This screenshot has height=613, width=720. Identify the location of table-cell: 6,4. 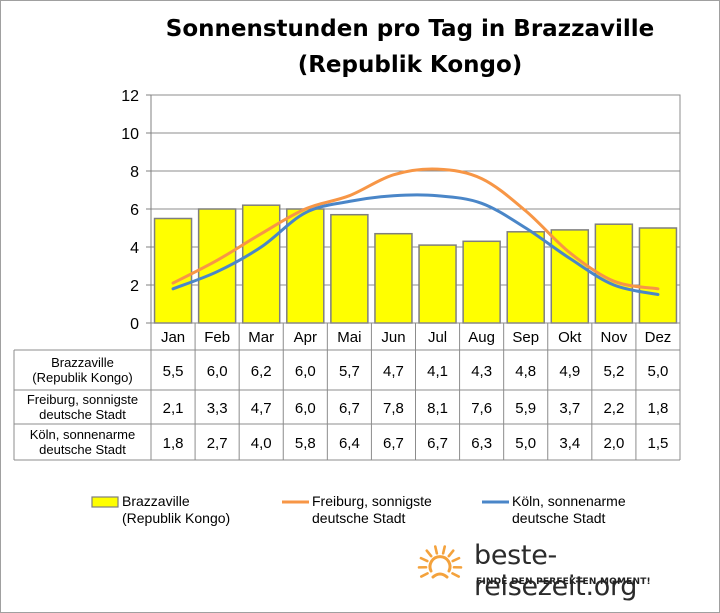
(349, 443).